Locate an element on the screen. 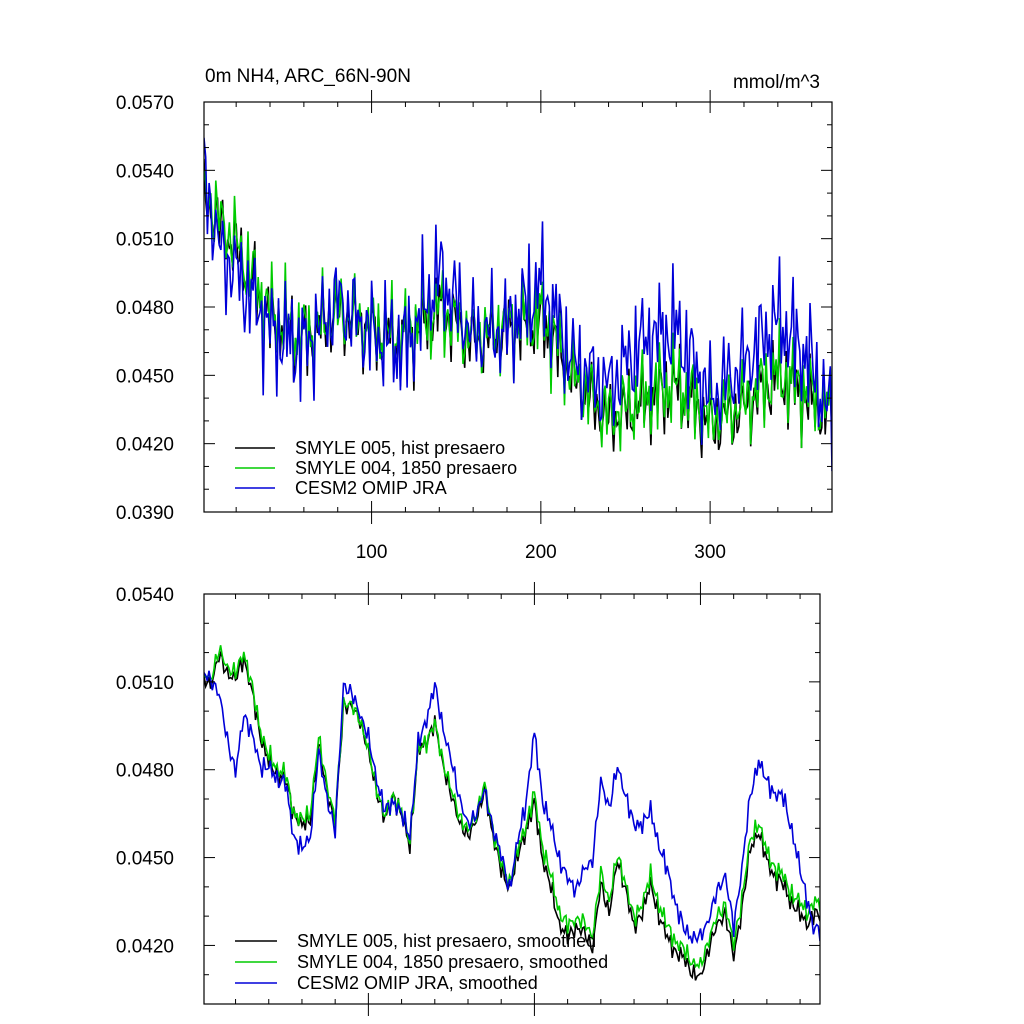 Image resolution: width=1024 pixels, height=1024 pixels. y-tick-label: 0.0390 is located at coordinates (145, 513).